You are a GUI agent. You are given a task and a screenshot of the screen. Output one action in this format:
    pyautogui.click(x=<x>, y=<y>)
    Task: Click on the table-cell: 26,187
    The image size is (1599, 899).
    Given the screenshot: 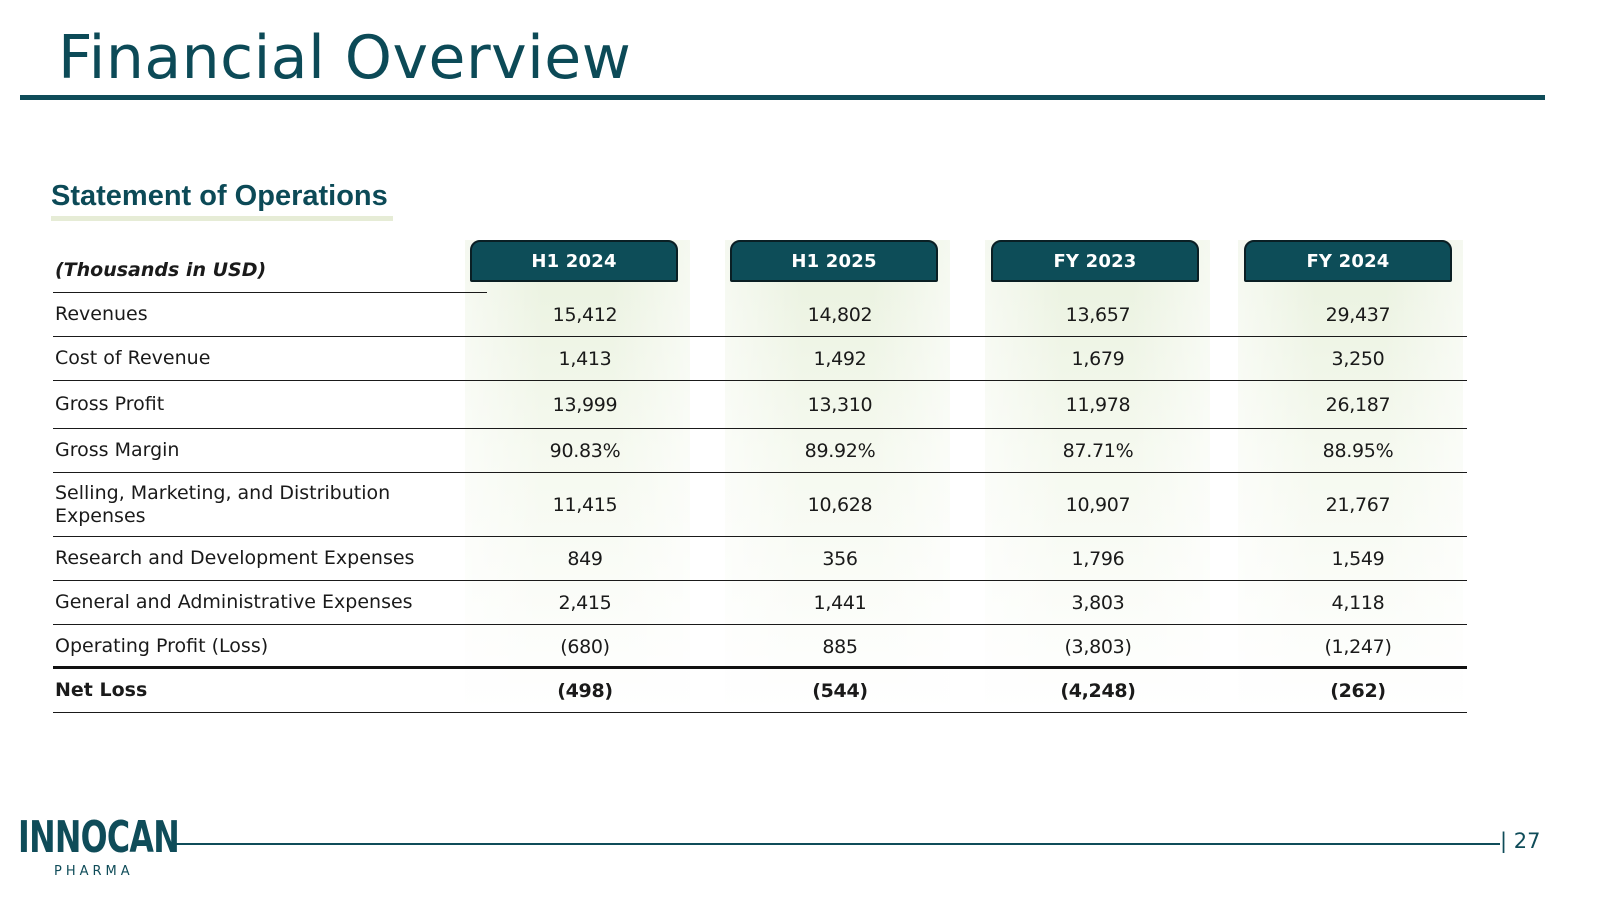 What is the action you would take?
    pyautogui.click(x=1358, y=404)
    